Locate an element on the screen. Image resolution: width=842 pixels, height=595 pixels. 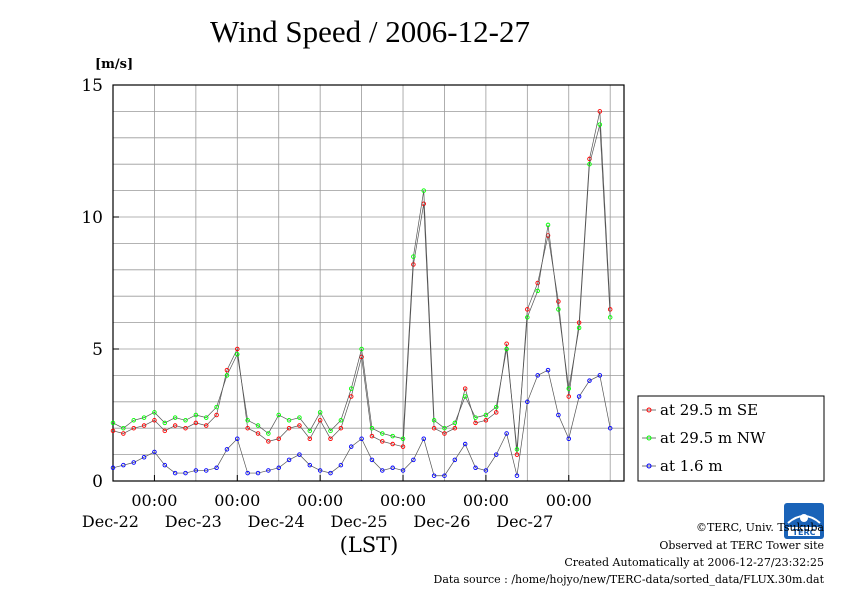
legend: at 29.5 m SE at 29.5 m NW at 1.6 m is located at coordinates (731, 438).